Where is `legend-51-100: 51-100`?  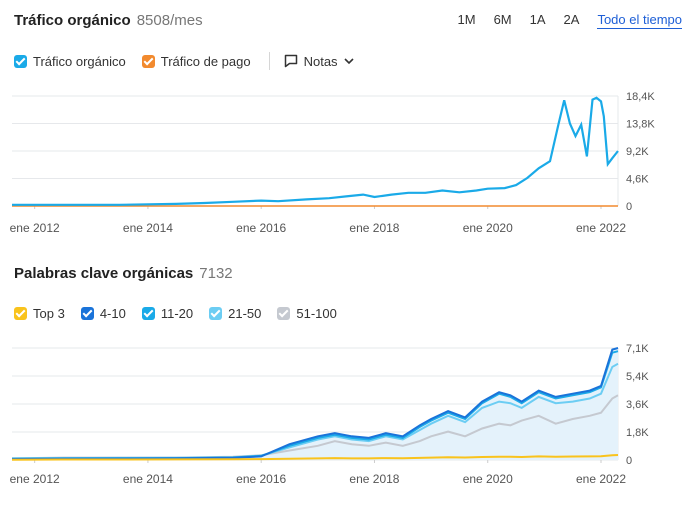 legend-51-100: 51-100 is located at coordinates (307, 313).